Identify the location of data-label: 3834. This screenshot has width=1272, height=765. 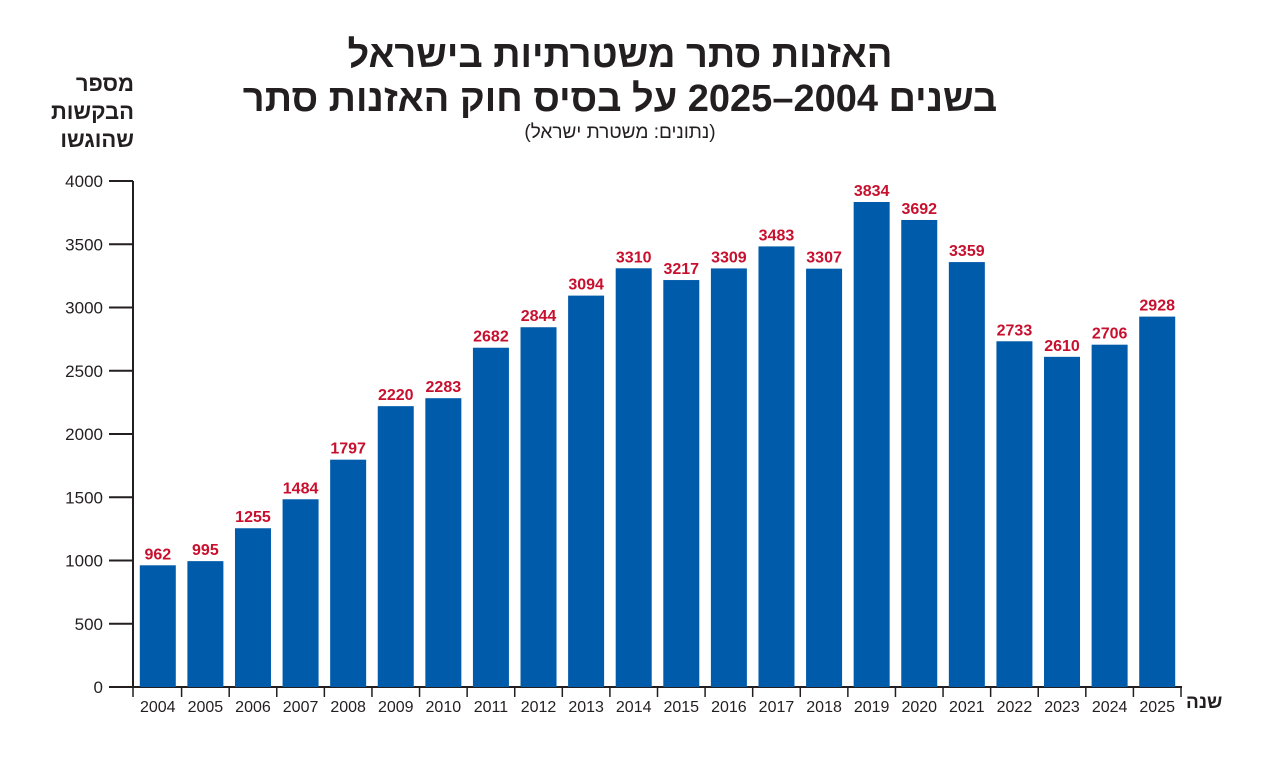
(872, 191).